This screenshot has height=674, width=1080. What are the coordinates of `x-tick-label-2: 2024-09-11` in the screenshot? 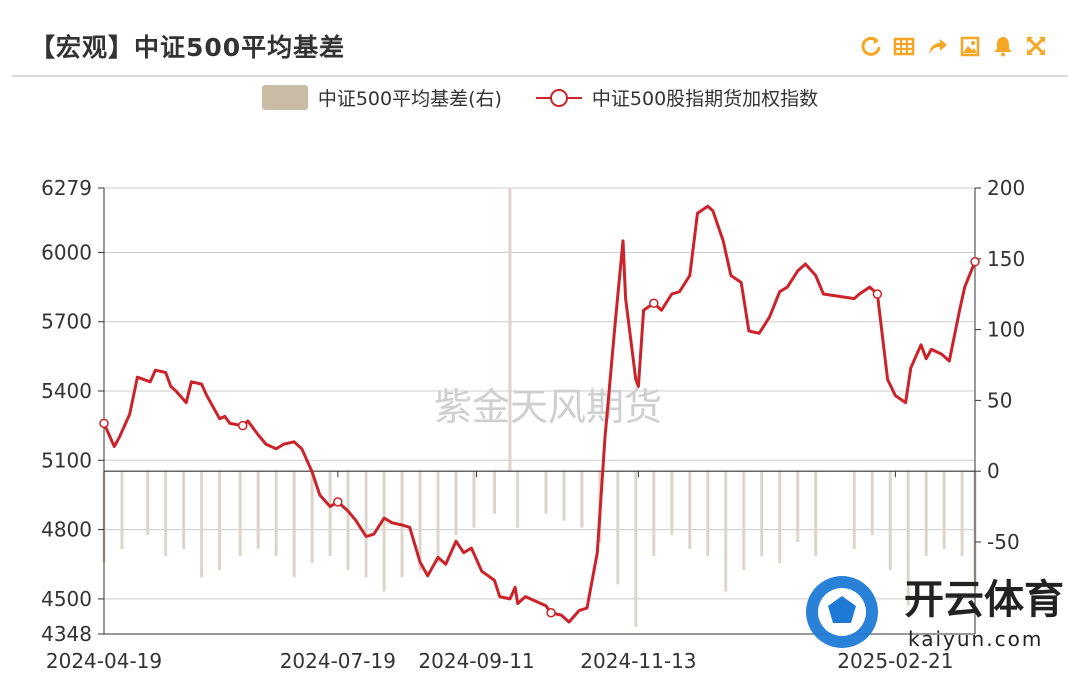 It's located at (476, 661).